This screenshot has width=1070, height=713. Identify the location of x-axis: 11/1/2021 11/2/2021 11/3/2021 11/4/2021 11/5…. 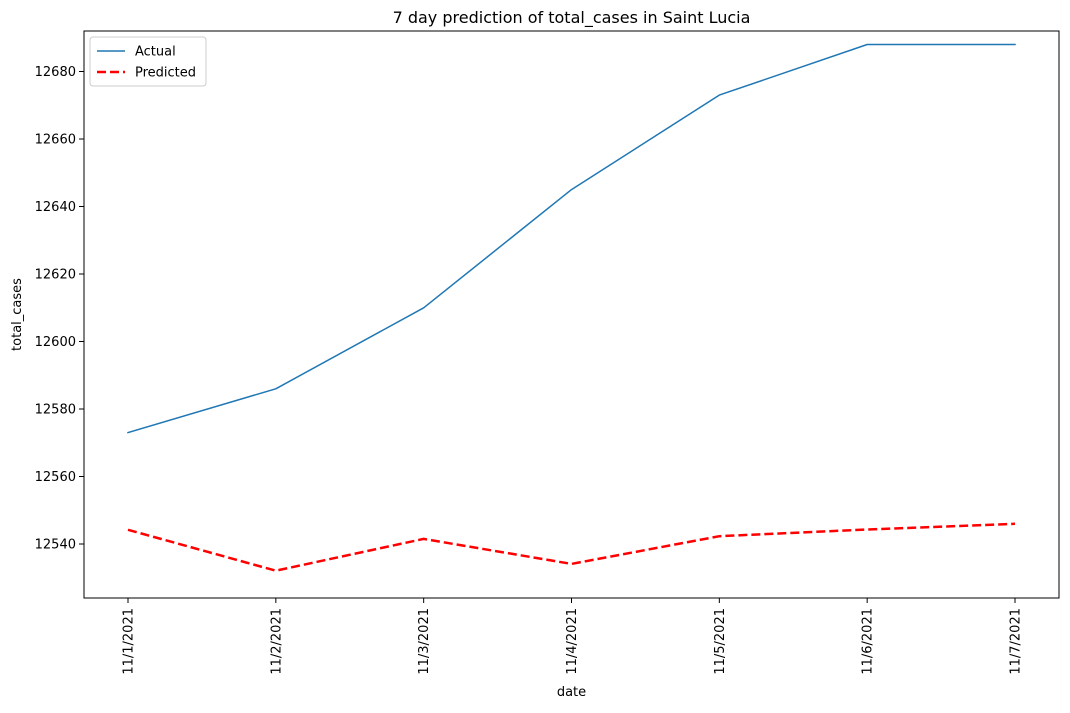
(573, 636).